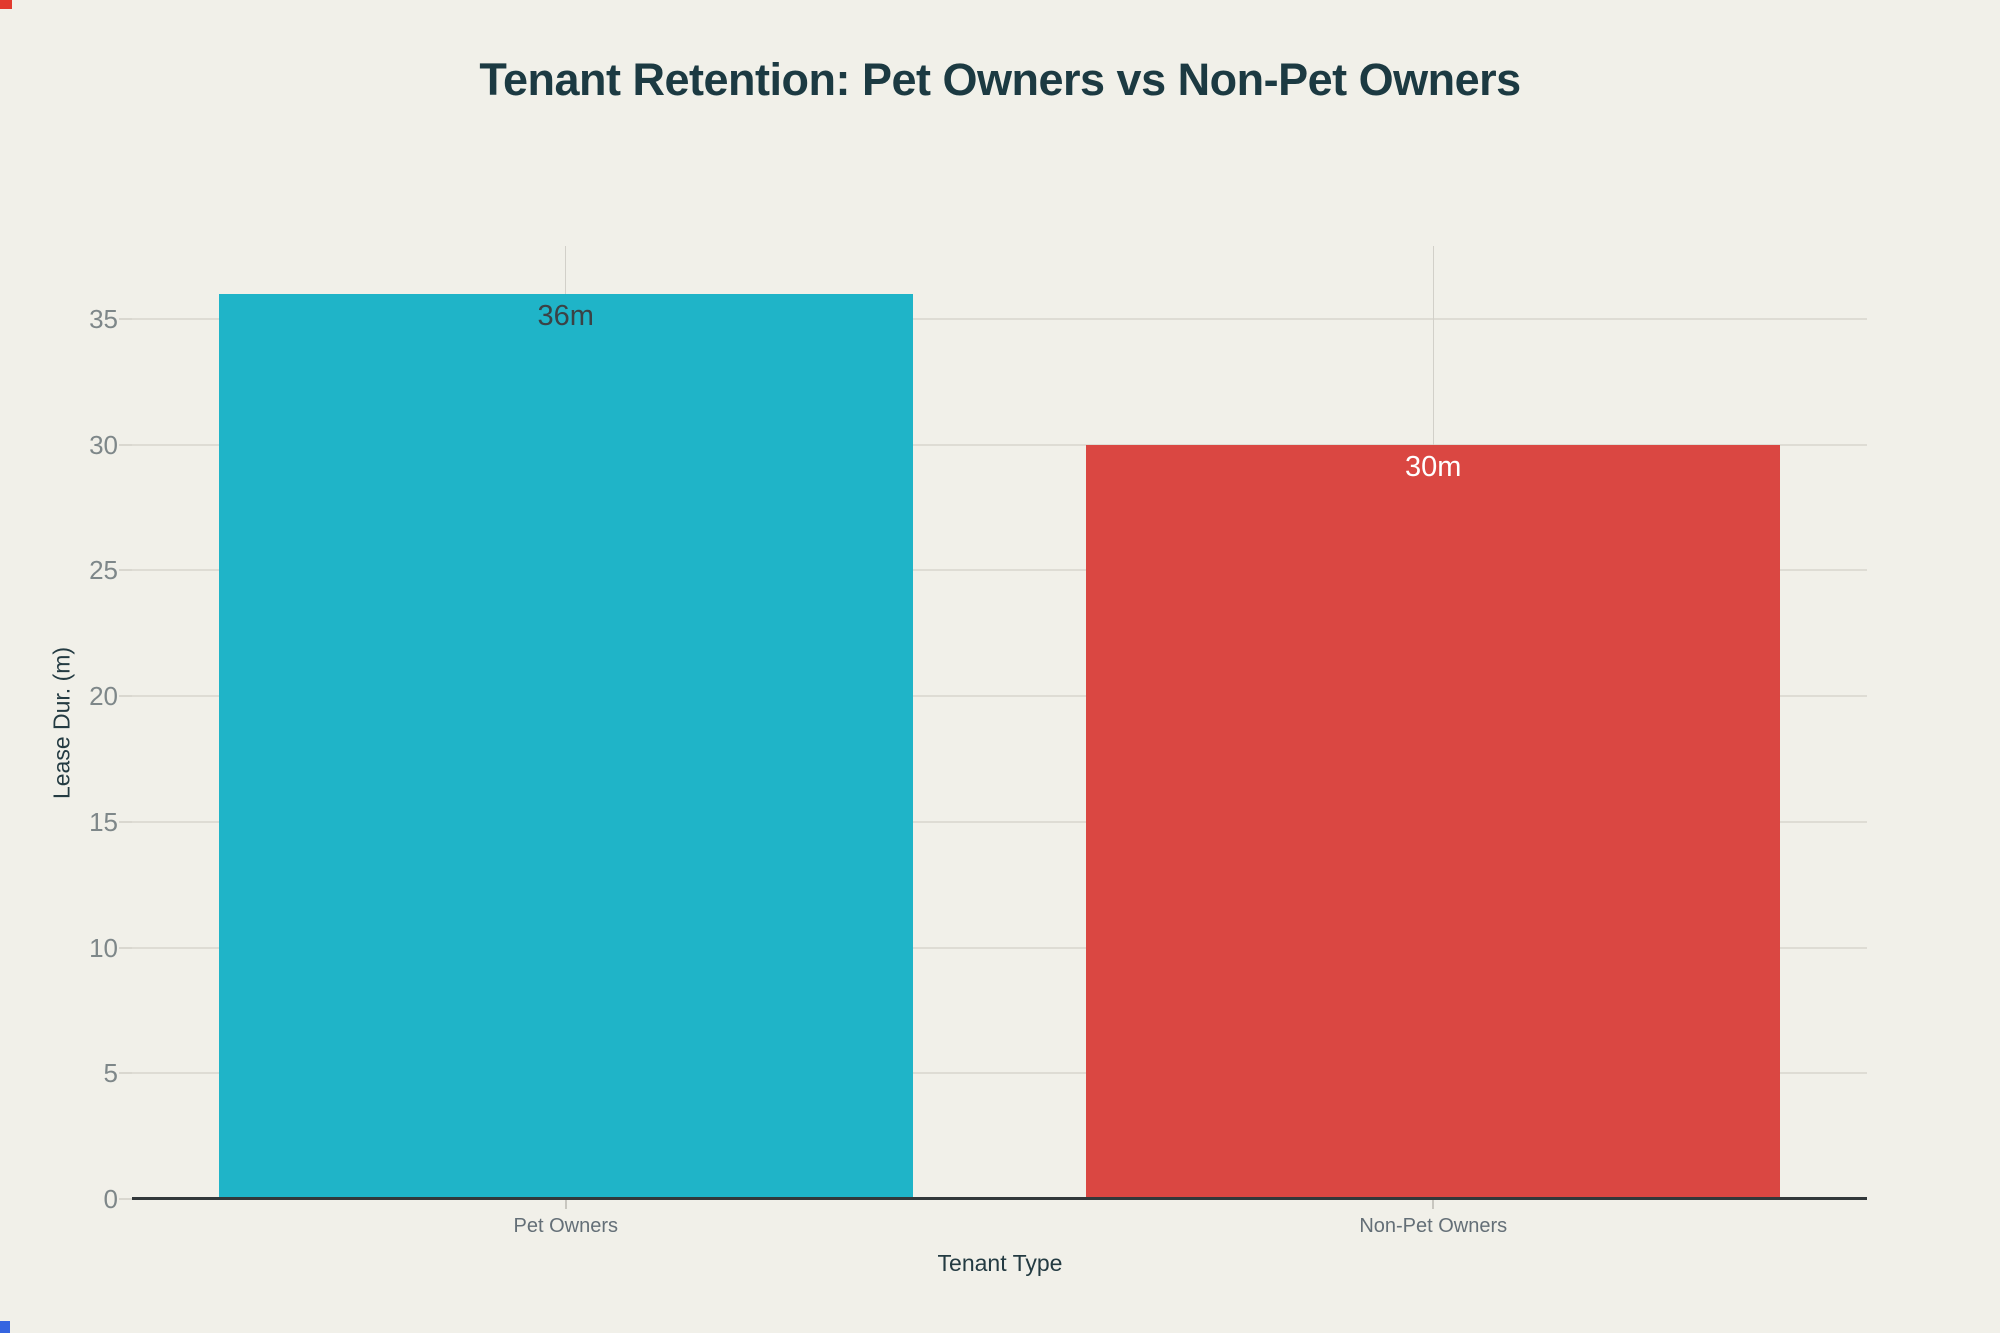 This screenshot has height=1333, width=2000. I want to click on y-tick-label: 30, so click(103, 444).